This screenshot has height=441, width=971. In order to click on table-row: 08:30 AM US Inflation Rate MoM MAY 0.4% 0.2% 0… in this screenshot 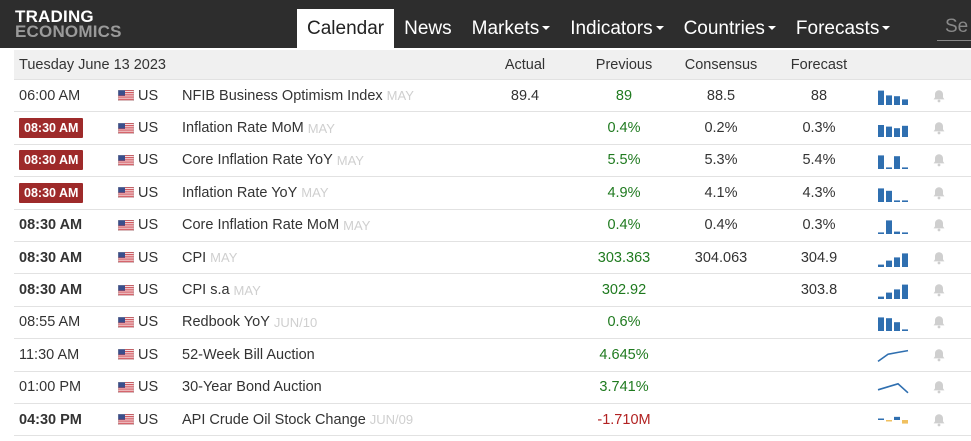, I will do `click(492, 128)`.